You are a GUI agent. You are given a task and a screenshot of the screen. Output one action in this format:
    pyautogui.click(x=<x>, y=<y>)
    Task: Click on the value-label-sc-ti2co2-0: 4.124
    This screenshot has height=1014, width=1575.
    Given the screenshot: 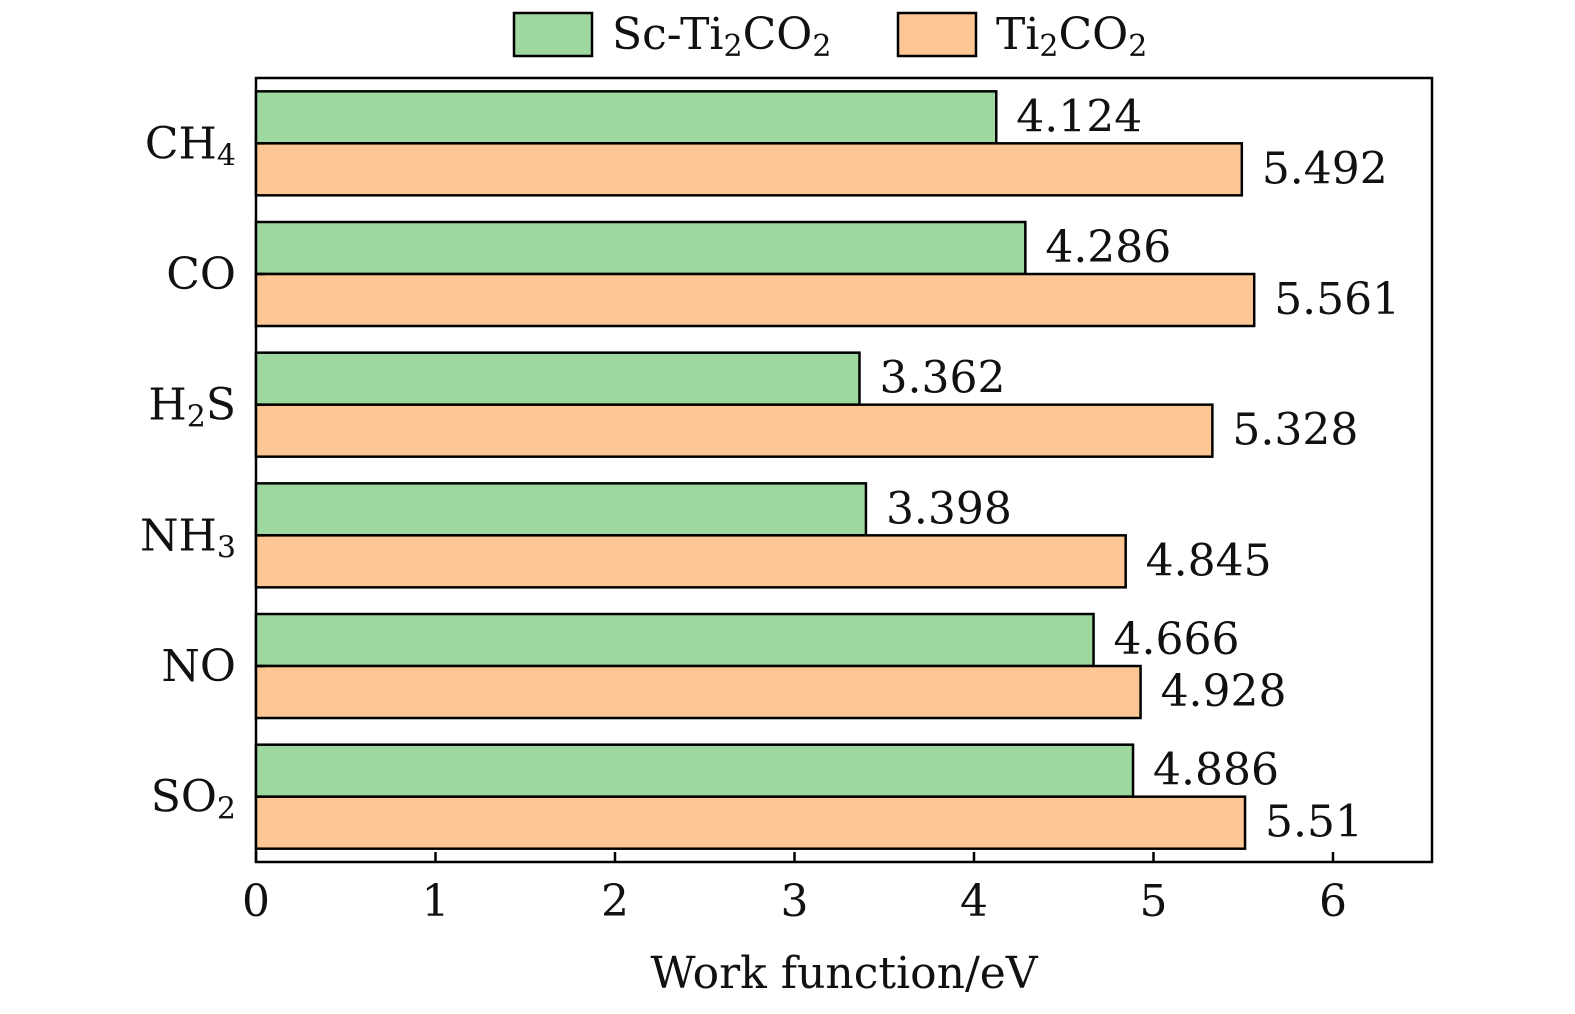 What is the action you would take?
    pyautogui.click(x=1079, y=116)
    